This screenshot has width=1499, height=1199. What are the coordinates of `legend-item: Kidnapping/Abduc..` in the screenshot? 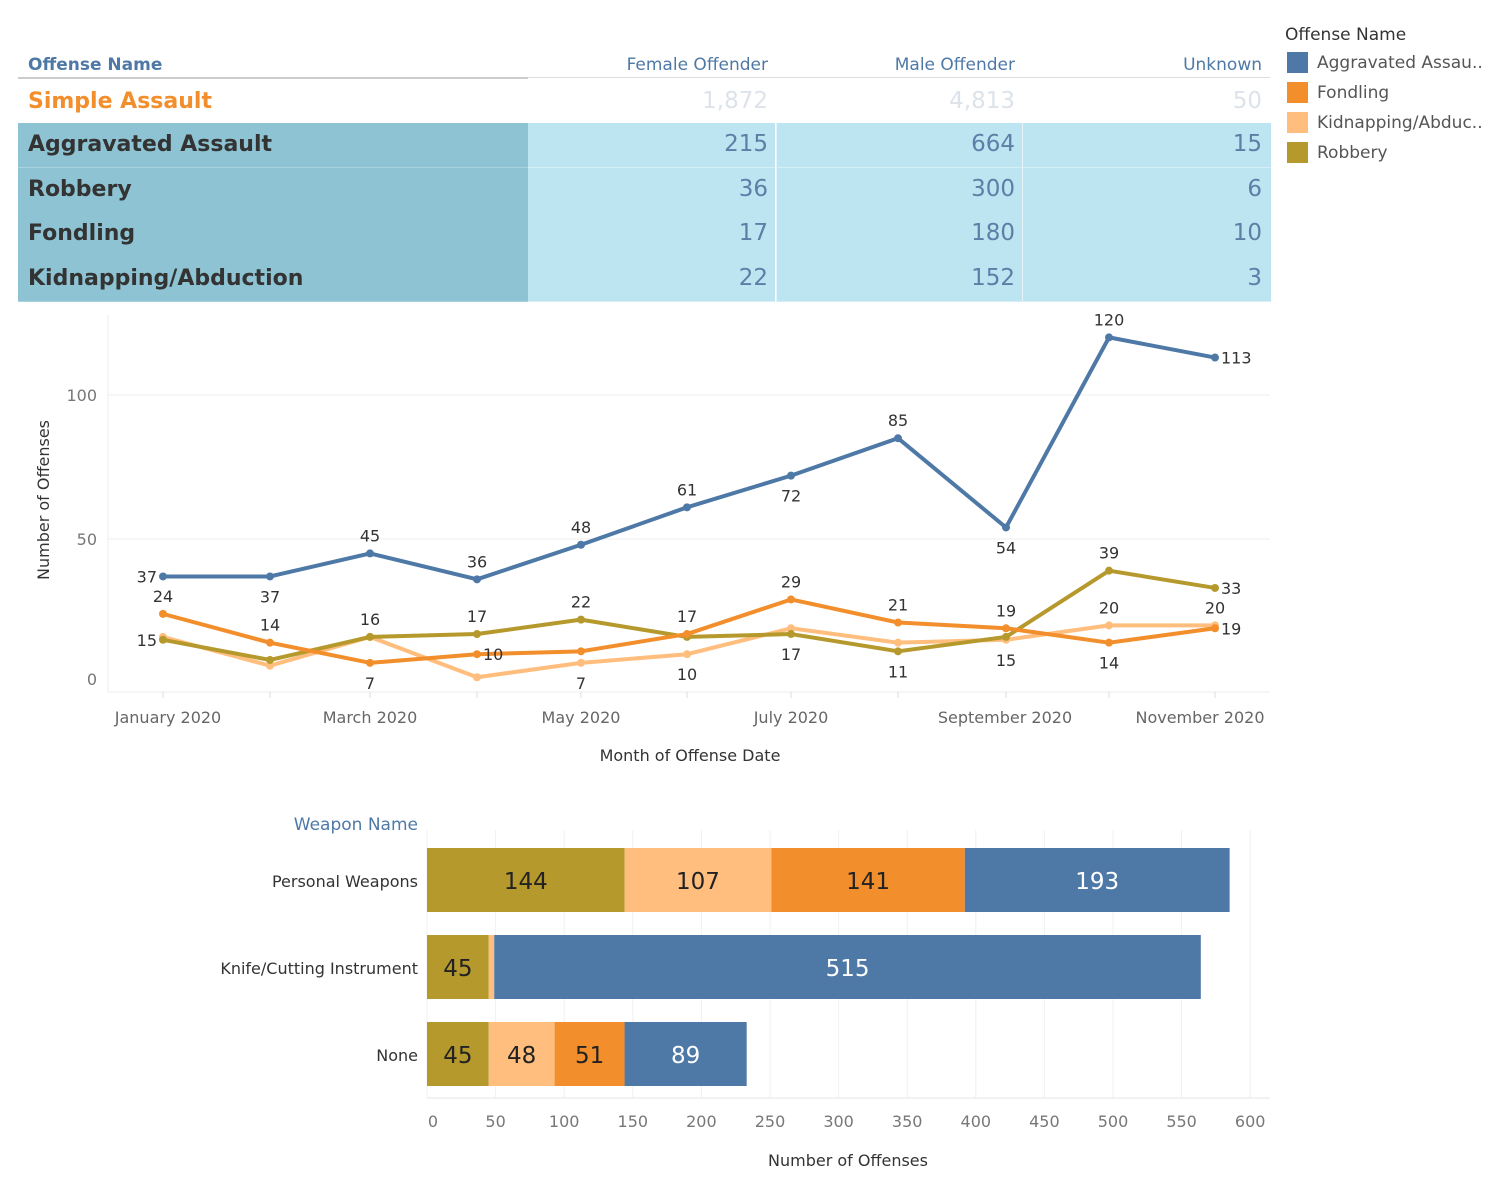 It's located at (1385, 122).